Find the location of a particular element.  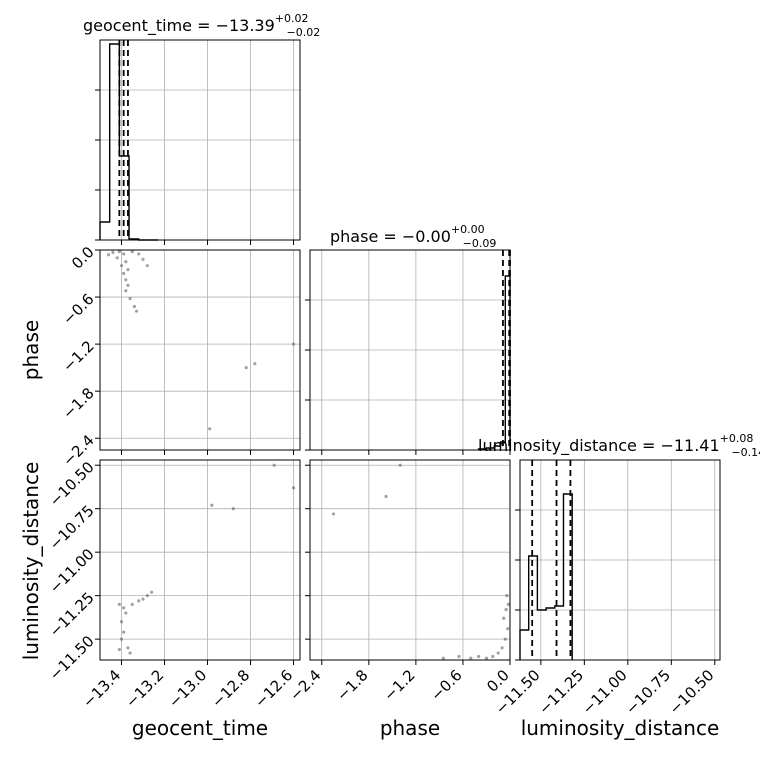

x-tick-label: −2.4 is located at coordinates (305, 685).